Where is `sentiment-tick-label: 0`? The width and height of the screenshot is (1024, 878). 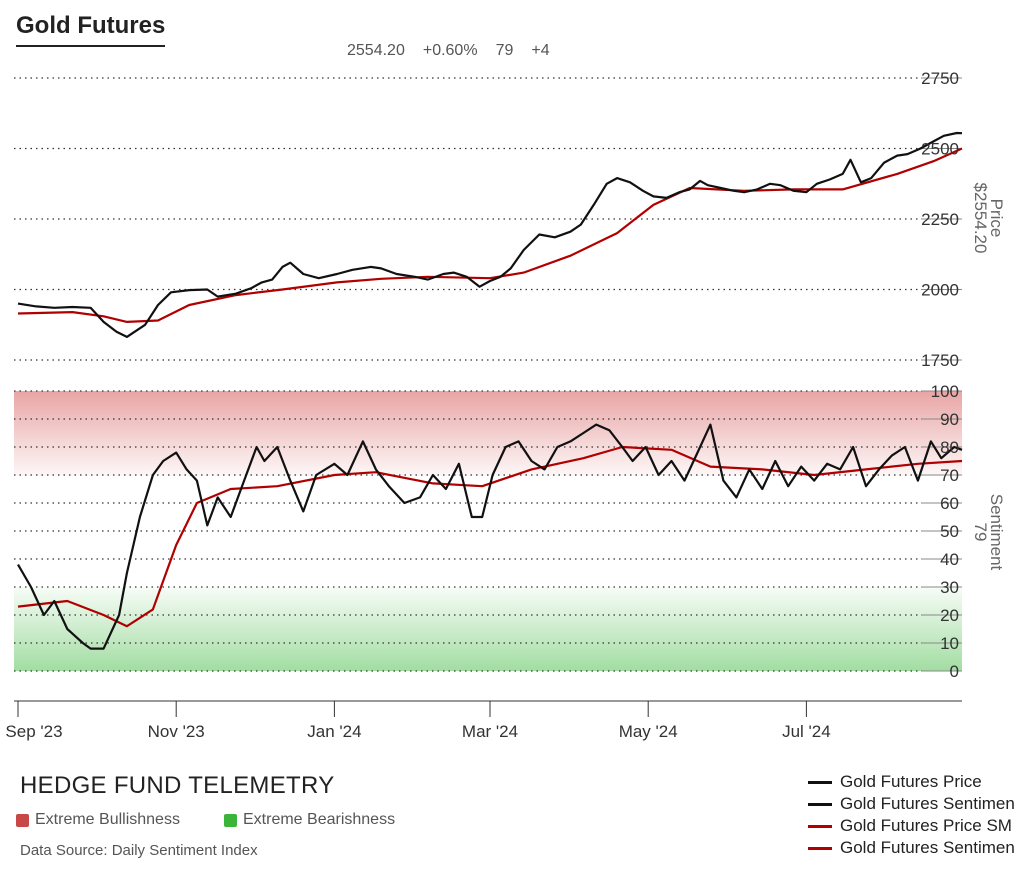
sentiment-tick-label: 0 is located at coordinates (954, 671).